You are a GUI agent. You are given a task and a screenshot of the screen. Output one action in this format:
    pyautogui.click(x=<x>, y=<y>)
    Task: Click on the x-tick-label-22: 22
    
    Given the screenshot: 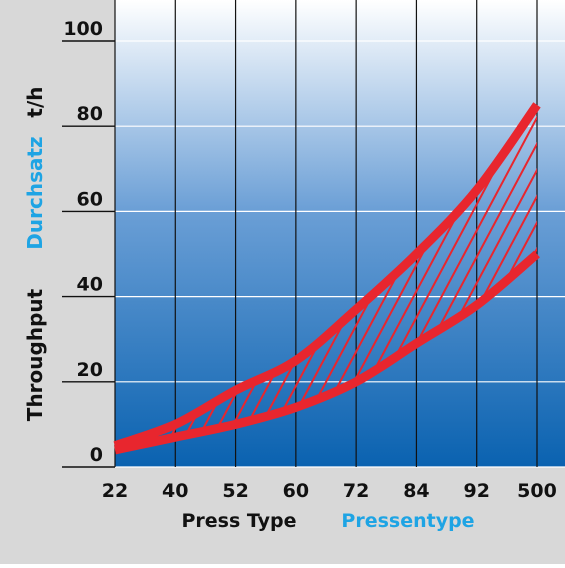 What is the action you would take?
    pyautogui.click(x=115, y=491)
    